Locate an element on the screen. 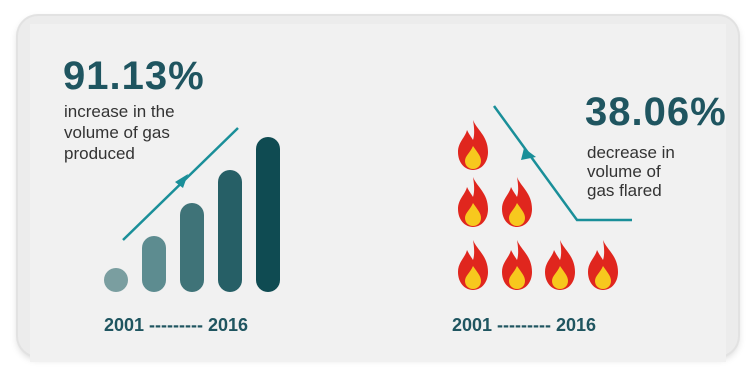 This screenshot has width=756, height=380. gas-produced-description: increase in the volume of gas produced is located at coordinates (119, 132).